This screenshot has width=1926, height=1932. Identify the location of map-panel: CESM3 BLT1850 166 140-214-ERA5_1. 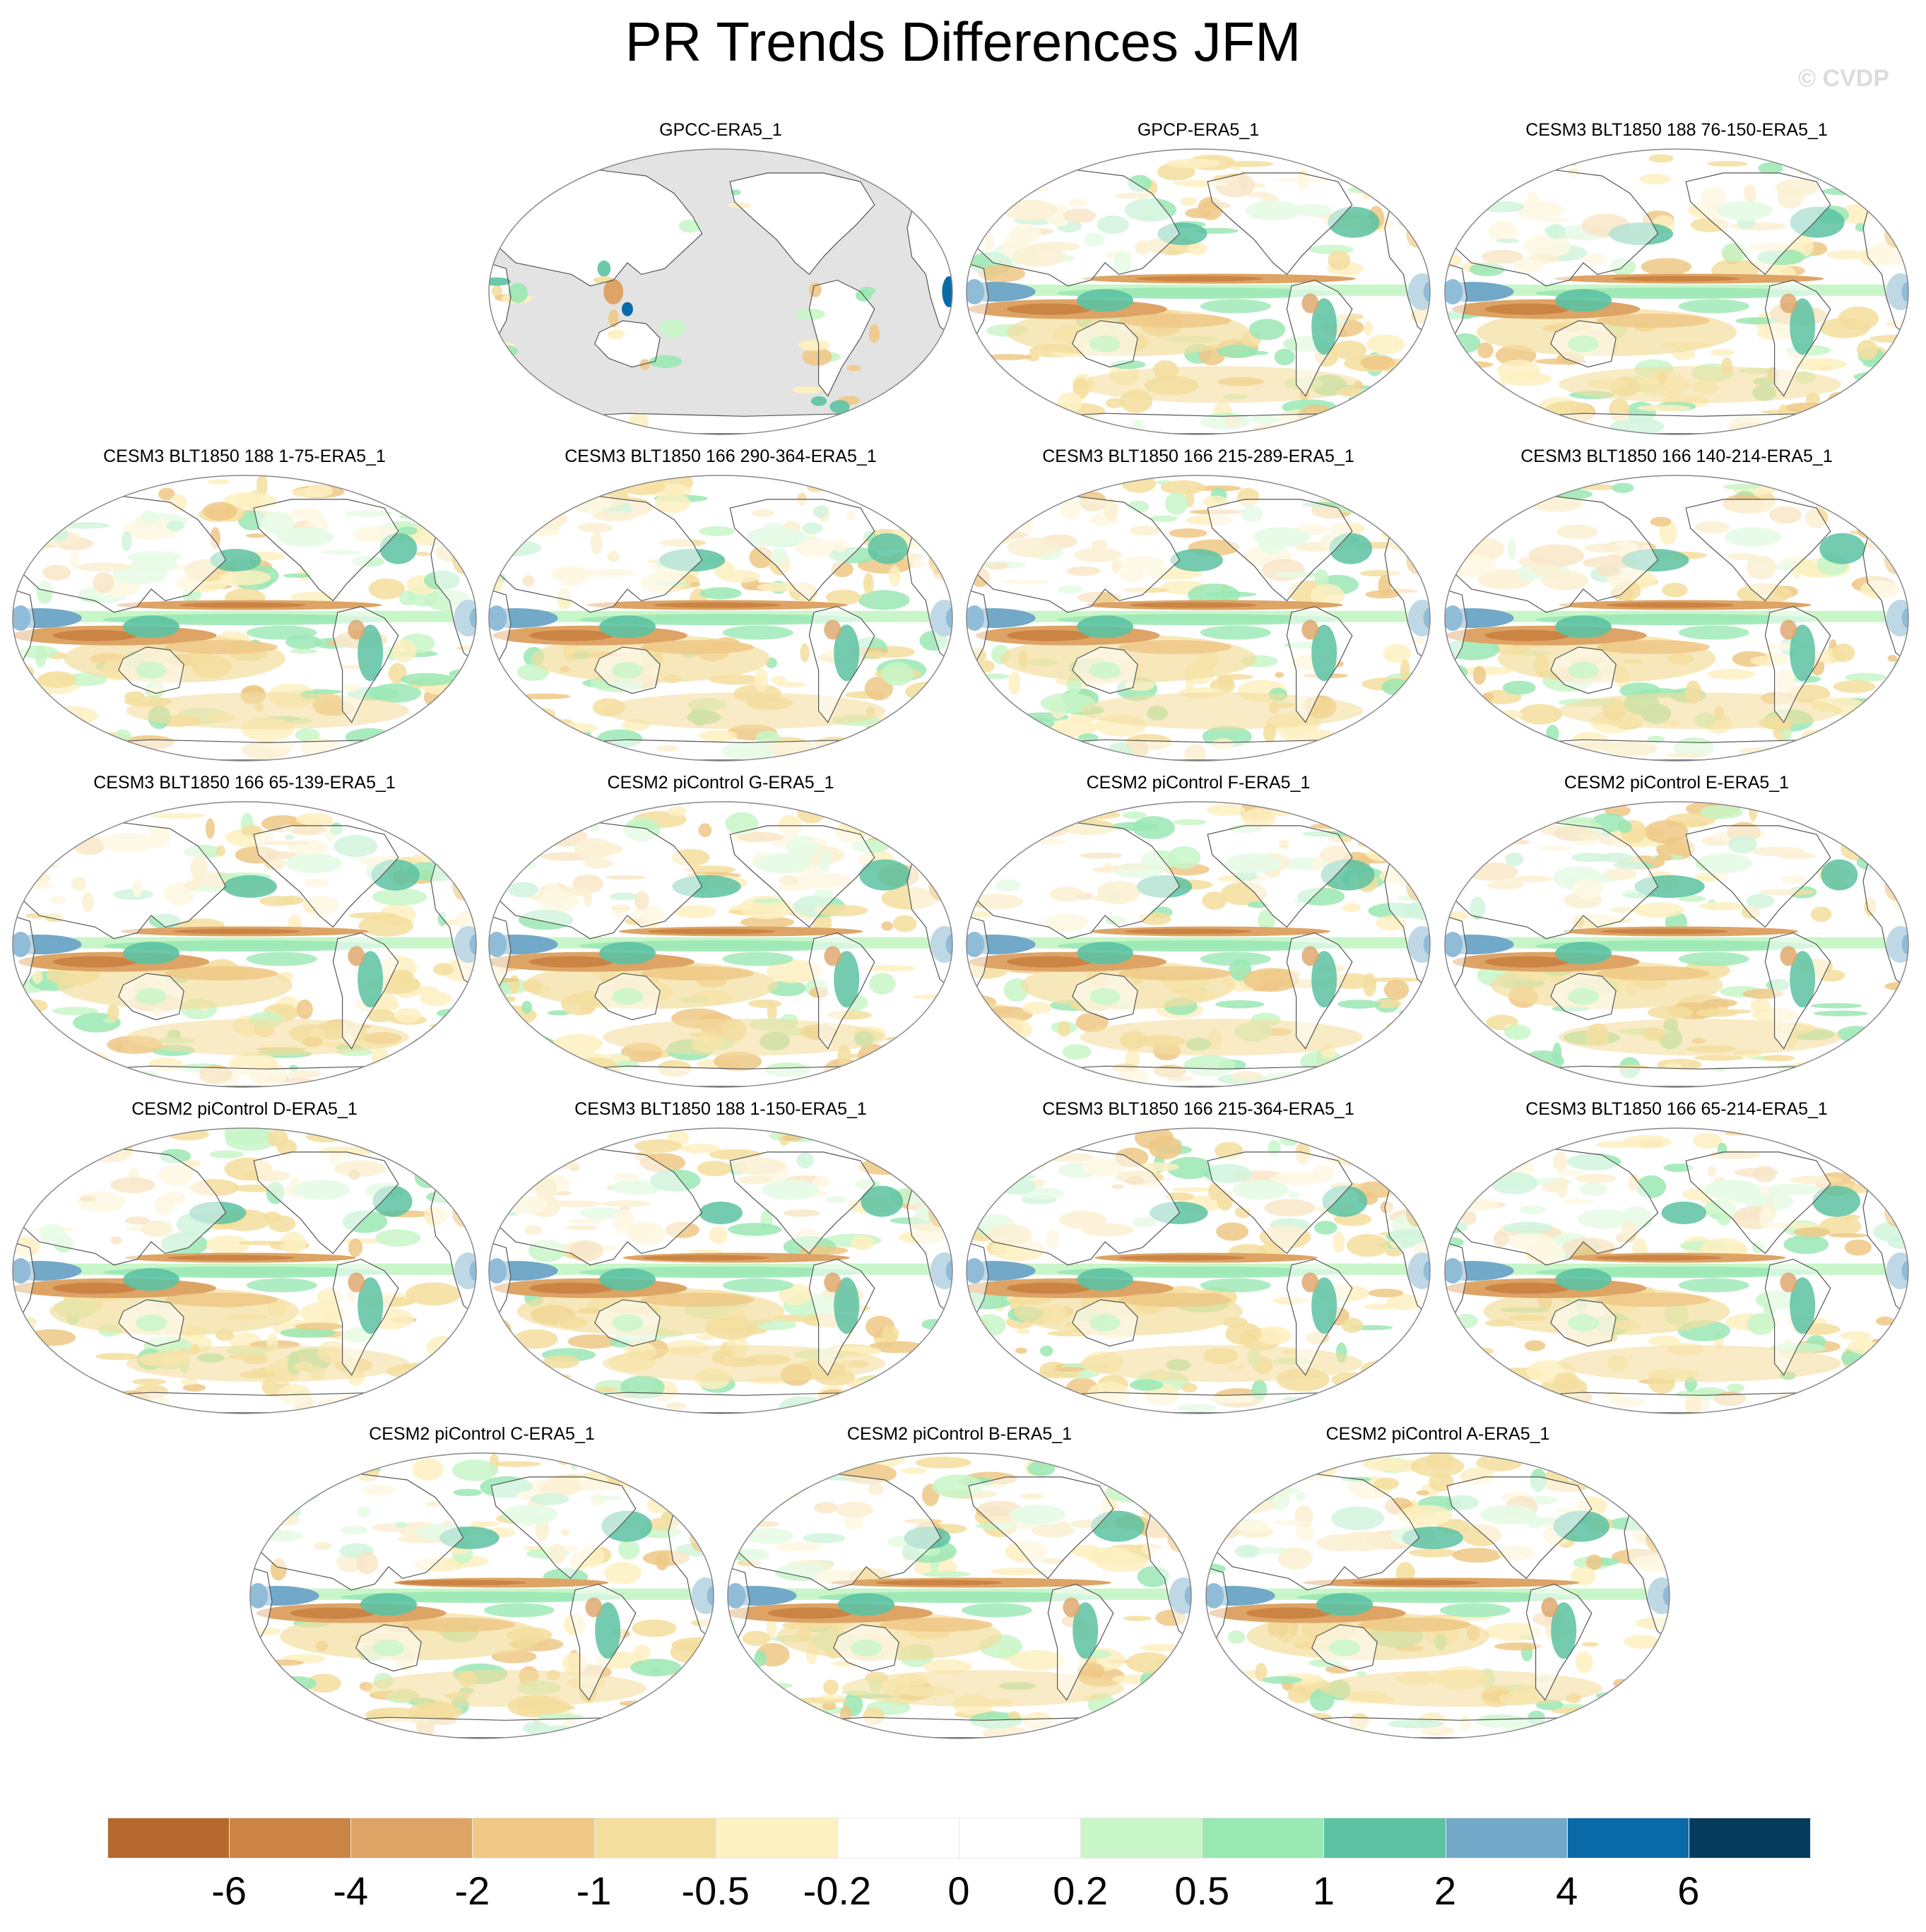
(1676, 608).